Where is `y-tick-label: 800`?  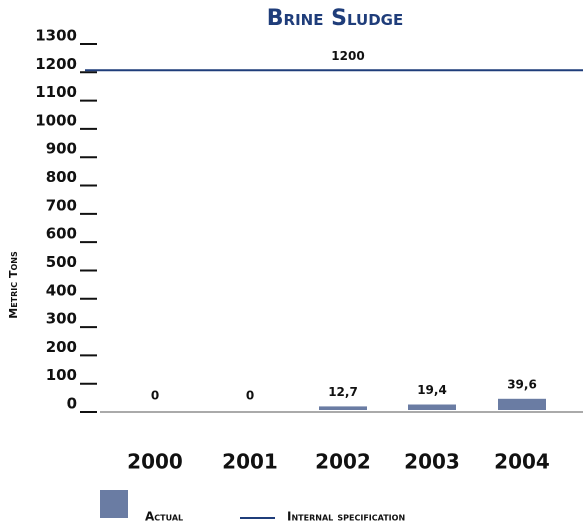 y-tick-label: 800 is located at coordinates (61, 177).